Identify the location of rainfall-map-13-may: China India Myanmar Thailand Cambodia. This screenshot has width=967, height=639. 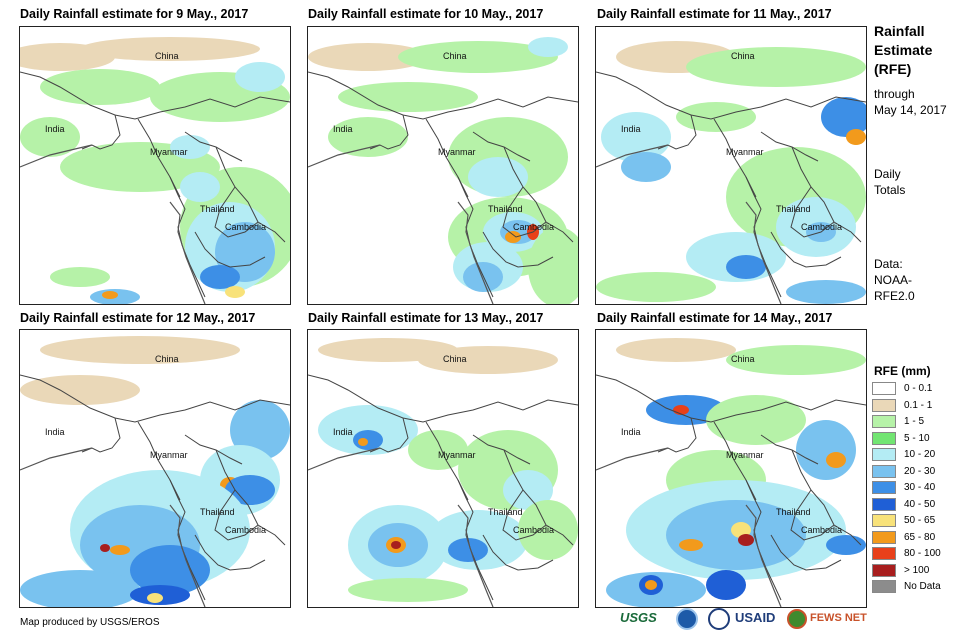
(443, 468).